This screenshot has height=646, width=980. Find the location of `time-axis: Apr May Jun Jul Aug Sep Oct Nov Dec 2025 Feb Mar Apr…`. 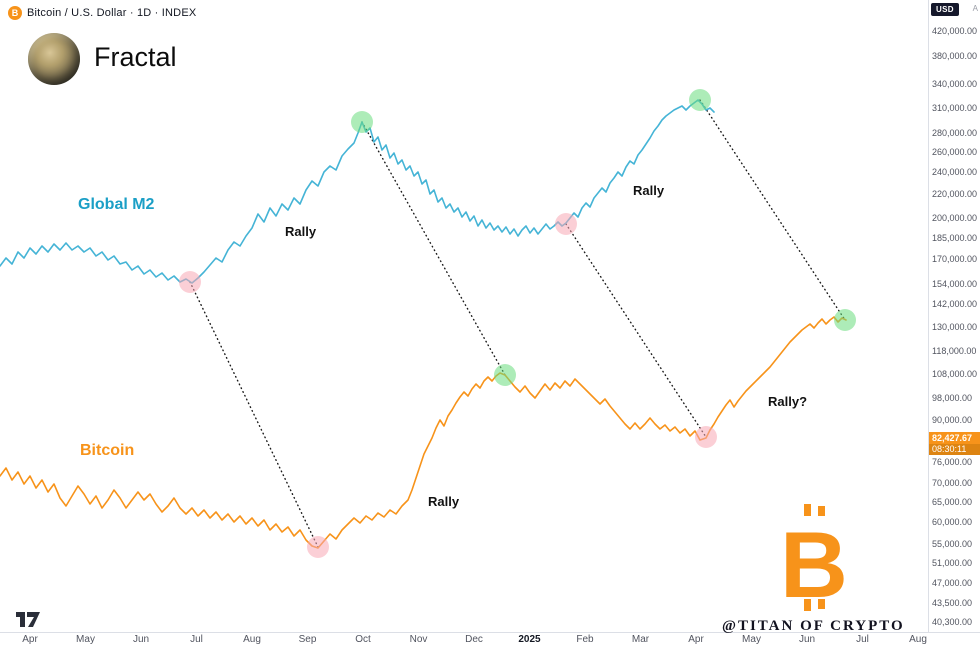

time-axis: Apr May Jun Jul Aug Sep Oct Nov Dec 2025 Feb Mar Apr… is located at coordinates (490, 639).